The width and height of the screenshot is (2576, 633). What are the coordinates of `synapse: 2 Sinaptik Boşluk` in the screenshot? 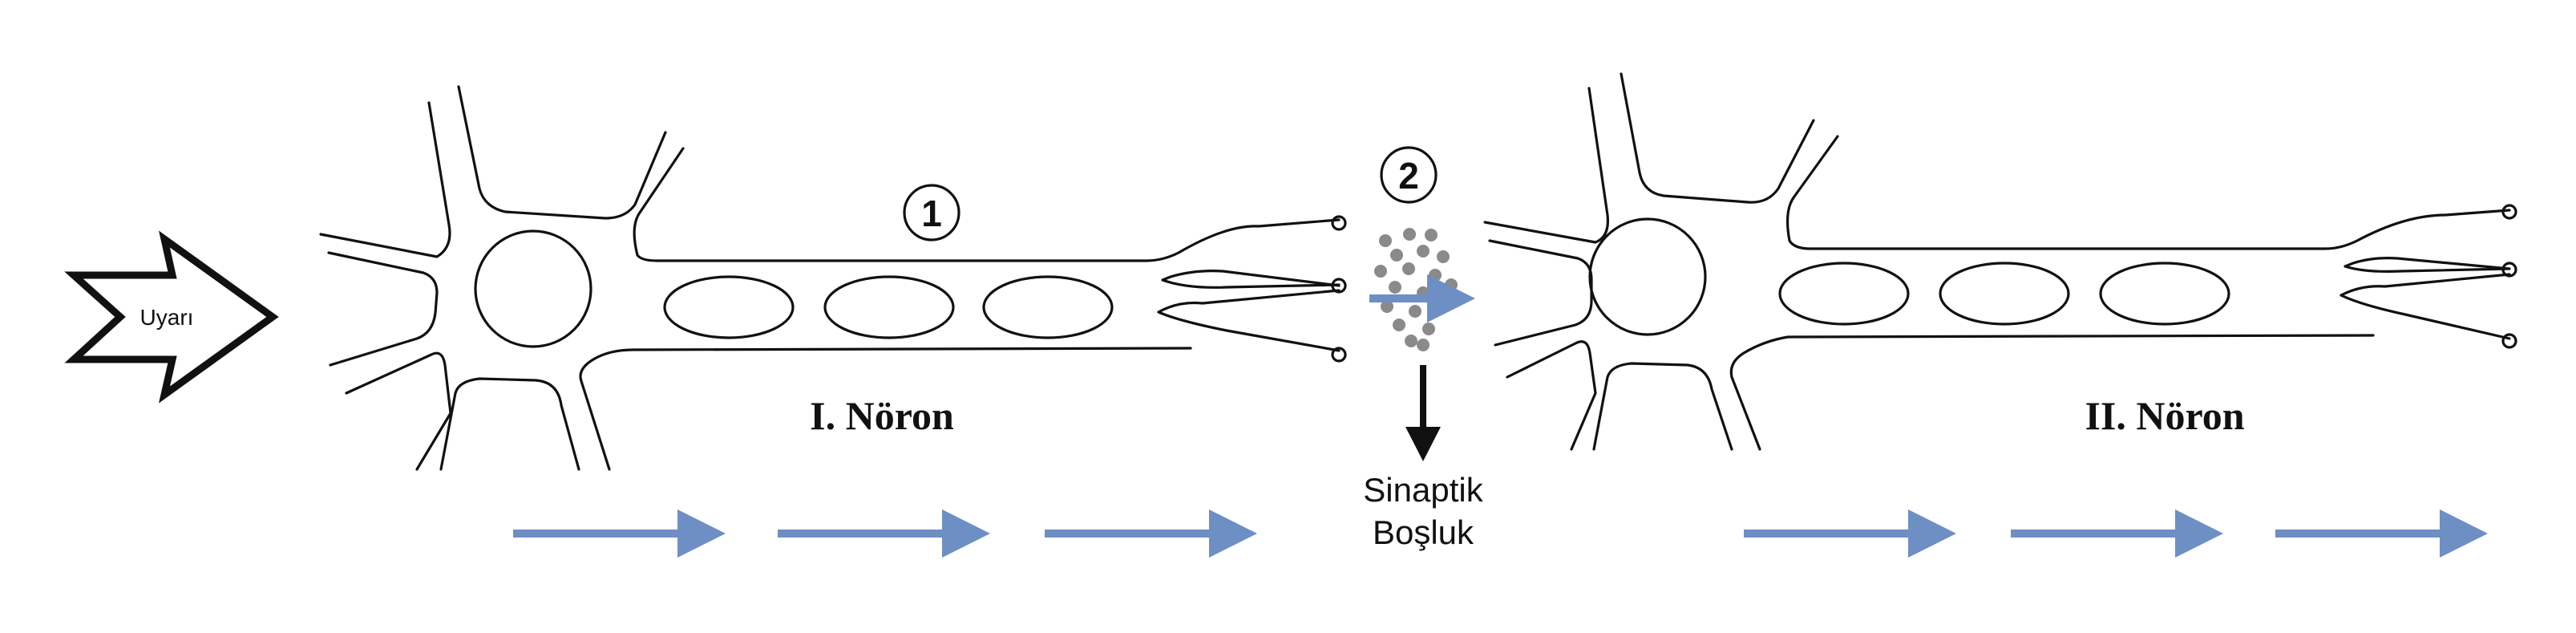 It's located at (1423, 348).